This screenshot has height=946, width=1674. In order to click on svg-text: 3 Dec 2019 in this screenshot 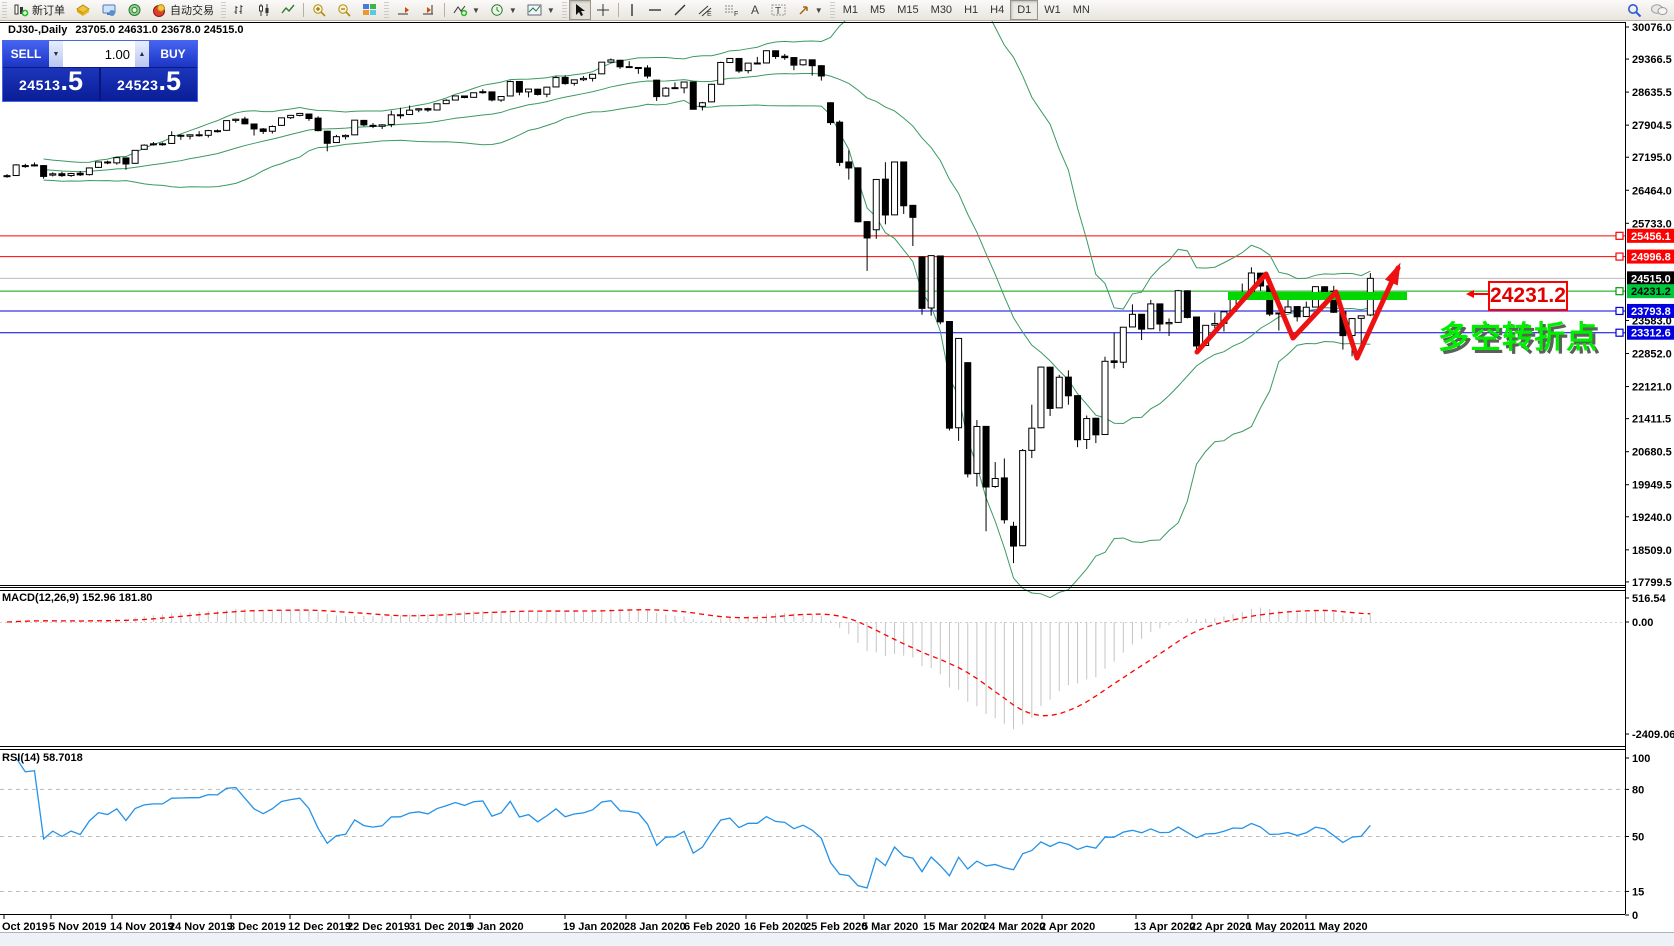, I will do `click(257, 927)`.